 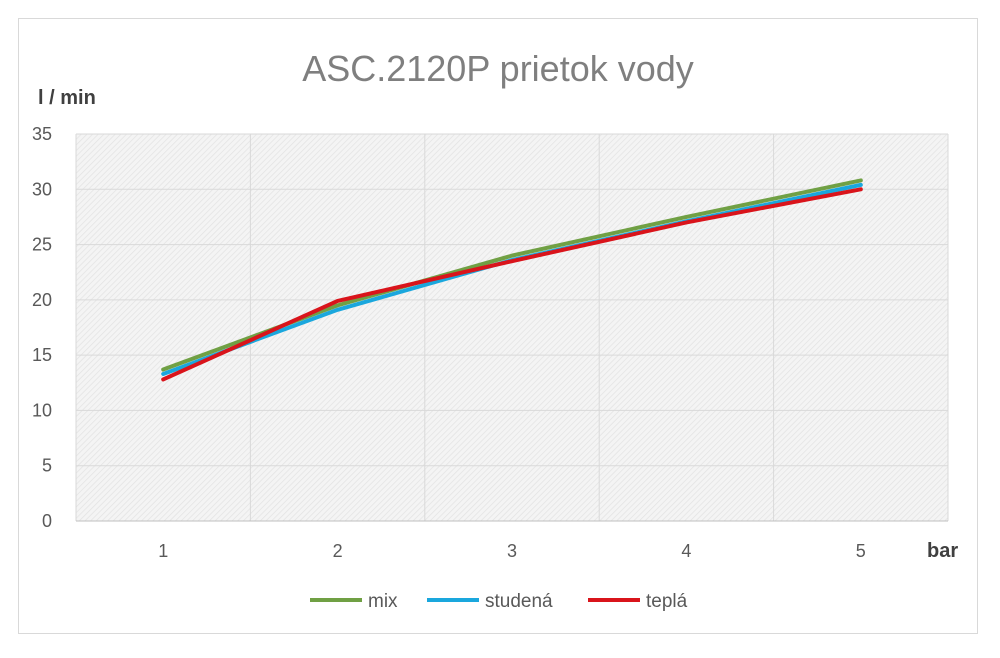 What do you see at coordinates (42, 410) in the screenshot?
I see `y-tick-label: 10` at bounding box center [42, 410].